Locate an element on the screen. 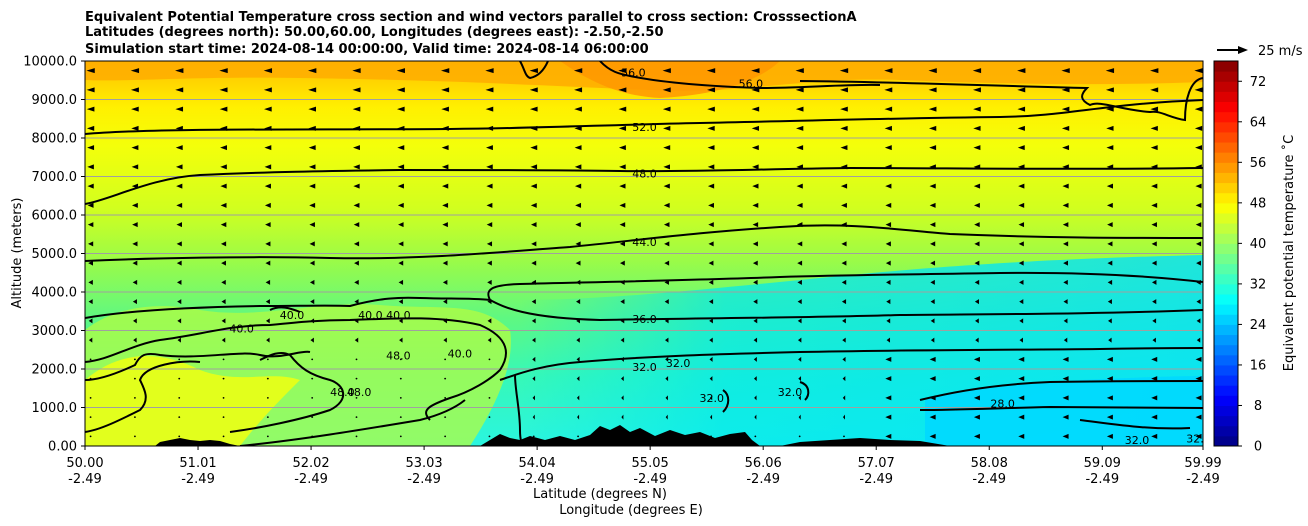 This screenshot has height=526, width=1308. x-tick-label-lat: 55.05 is located at coordinates (650, 463).